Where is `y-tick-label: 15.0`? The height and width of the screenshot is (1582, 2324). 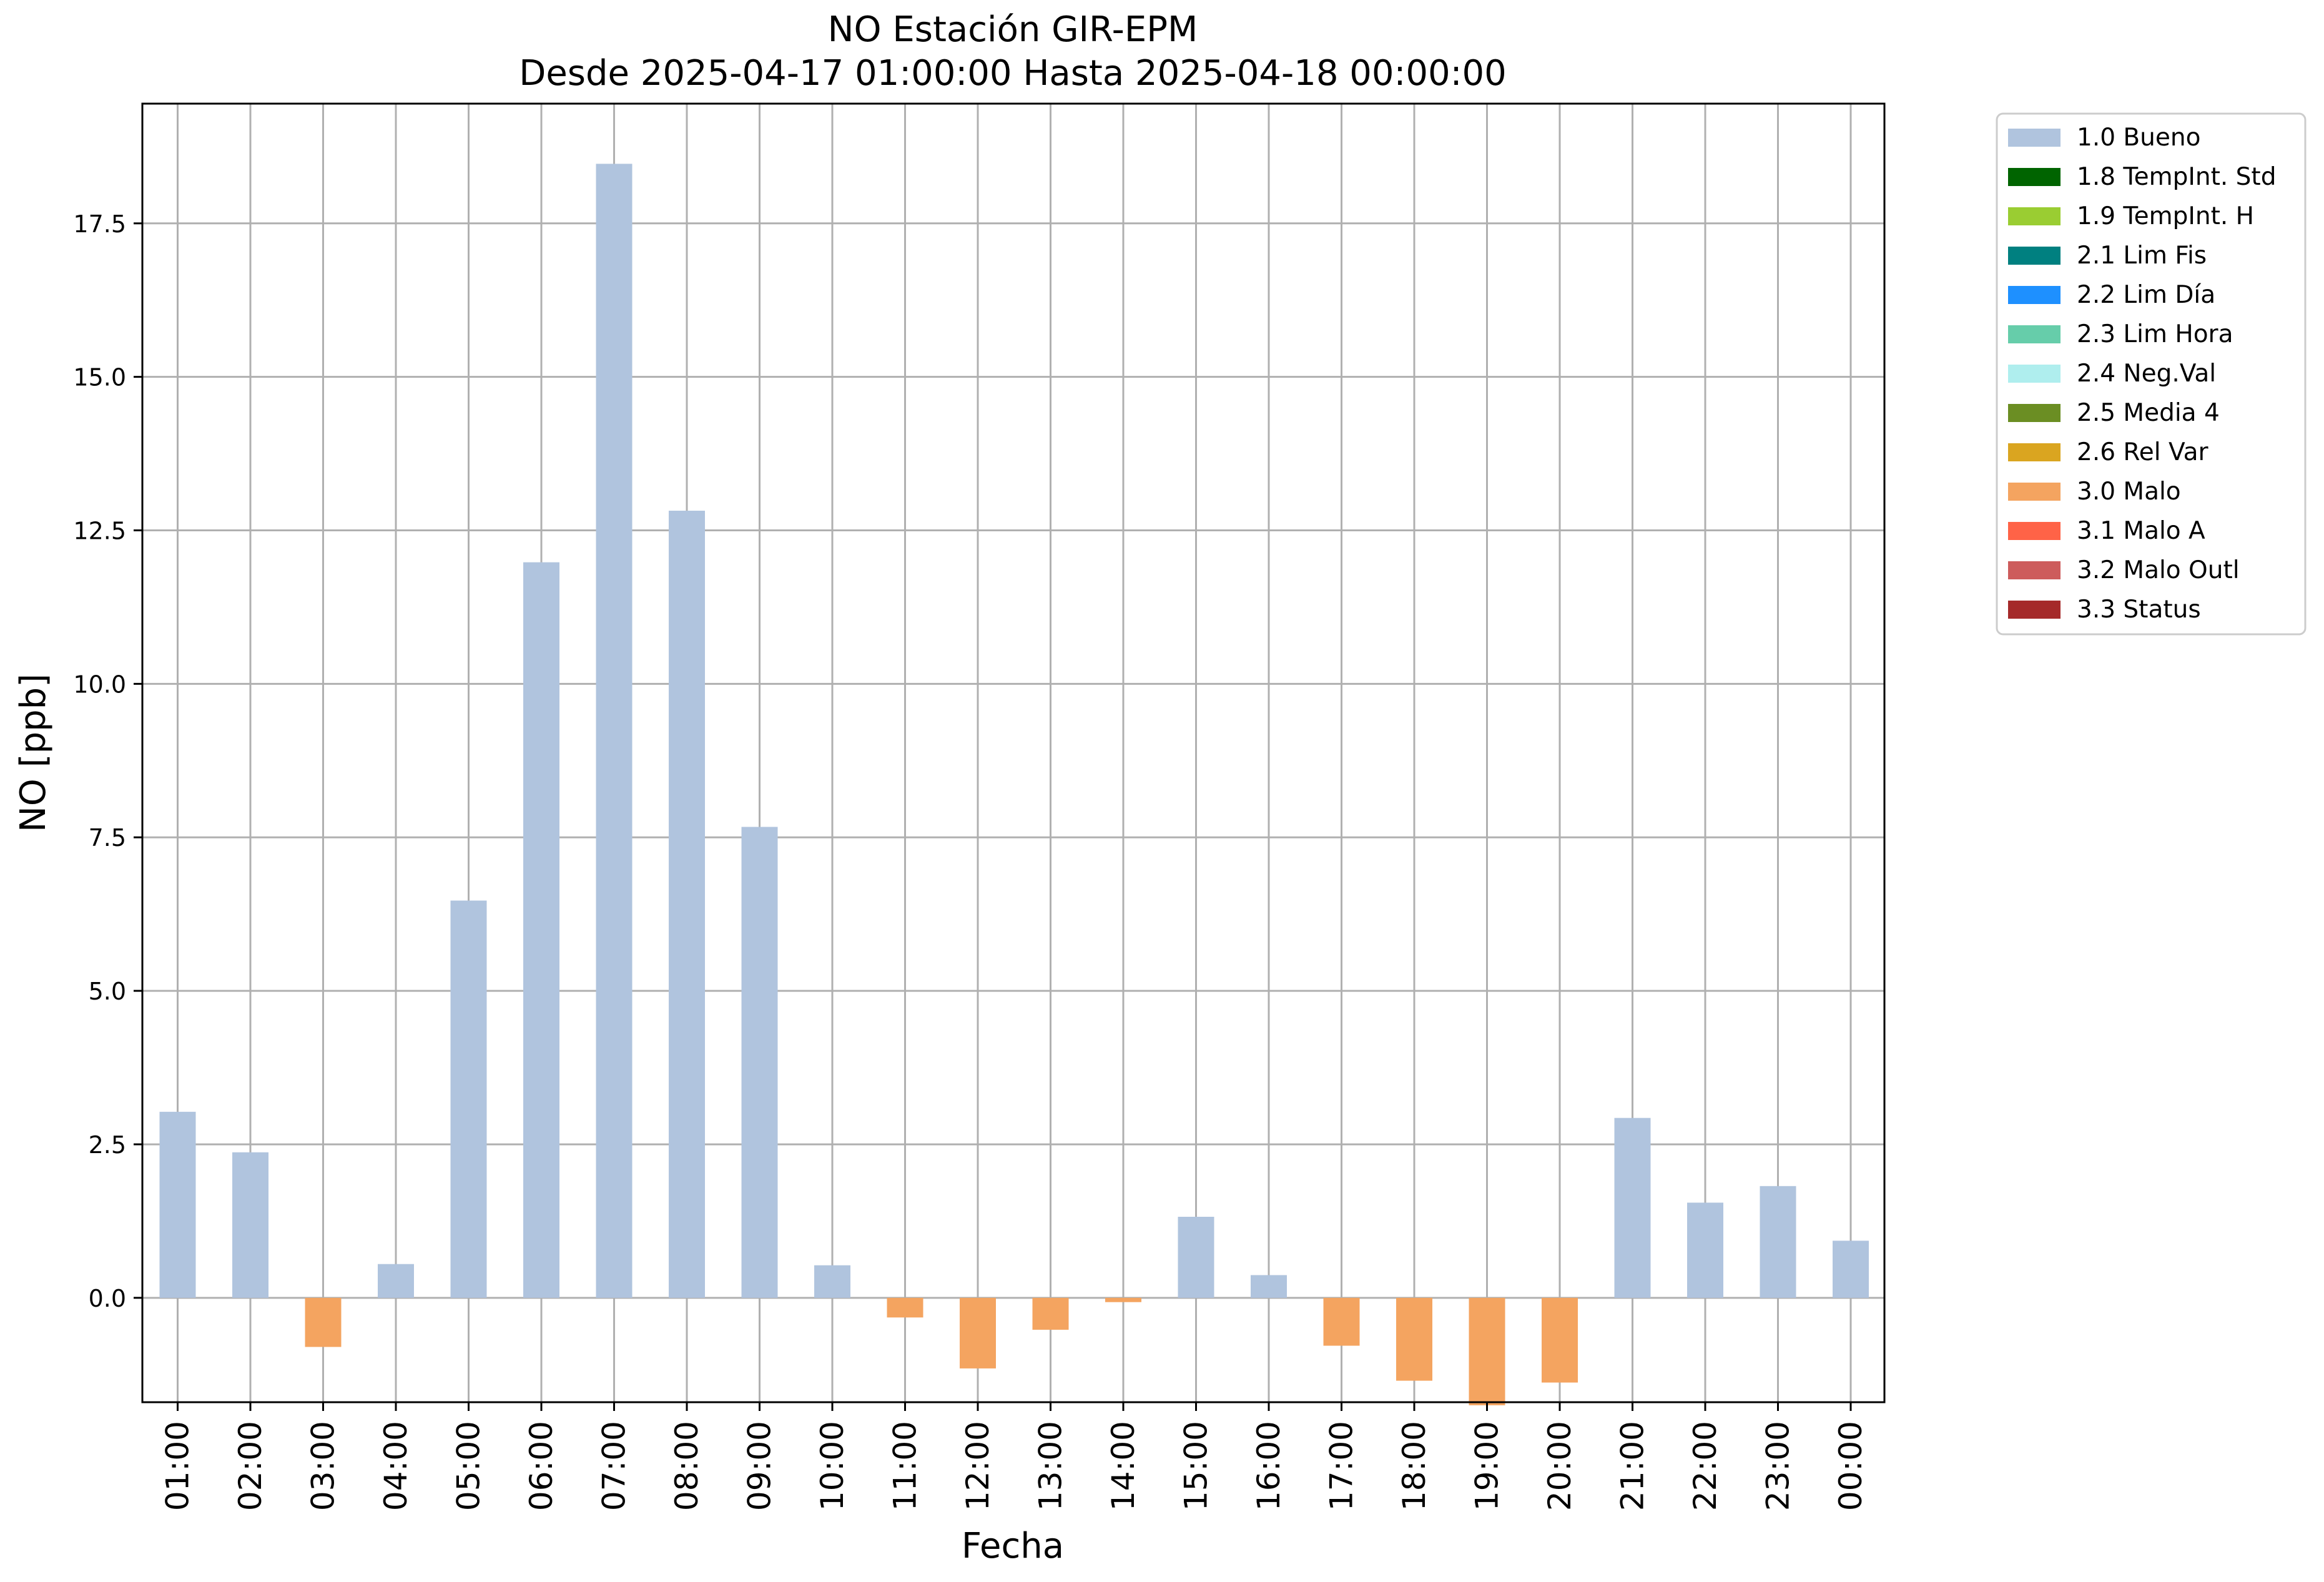 y-tick-label: 15.0 is located at coordinates (99, 377).